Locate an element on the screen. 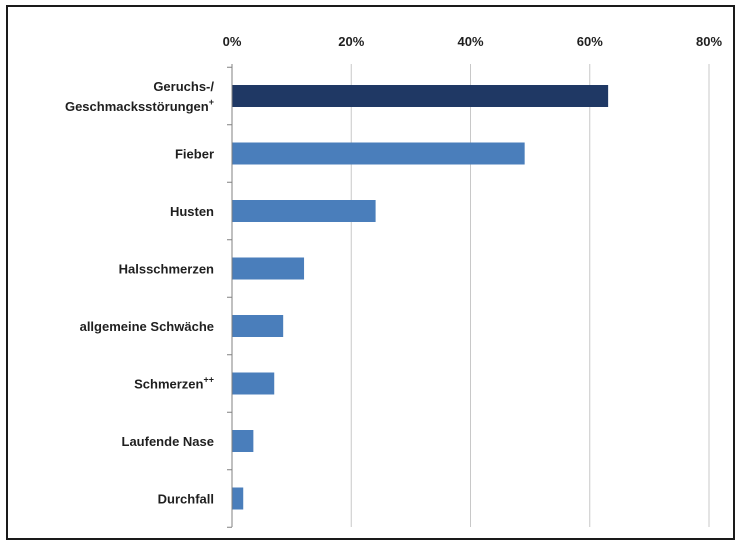 This screenshot has height=546, width=745. category-label: Halsschmerzen is located at coordinates (166, 269).